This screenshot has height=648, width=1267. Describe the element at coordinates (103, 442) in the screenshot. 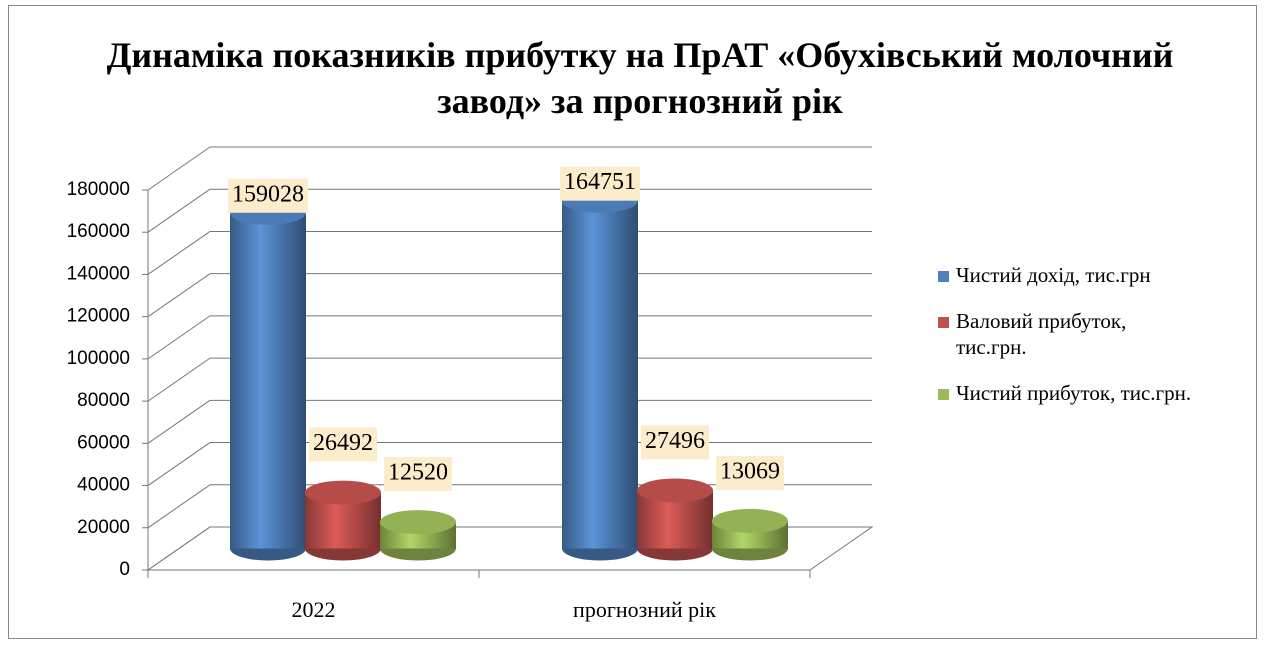

I see `y-tick-label: 60000` at that location.